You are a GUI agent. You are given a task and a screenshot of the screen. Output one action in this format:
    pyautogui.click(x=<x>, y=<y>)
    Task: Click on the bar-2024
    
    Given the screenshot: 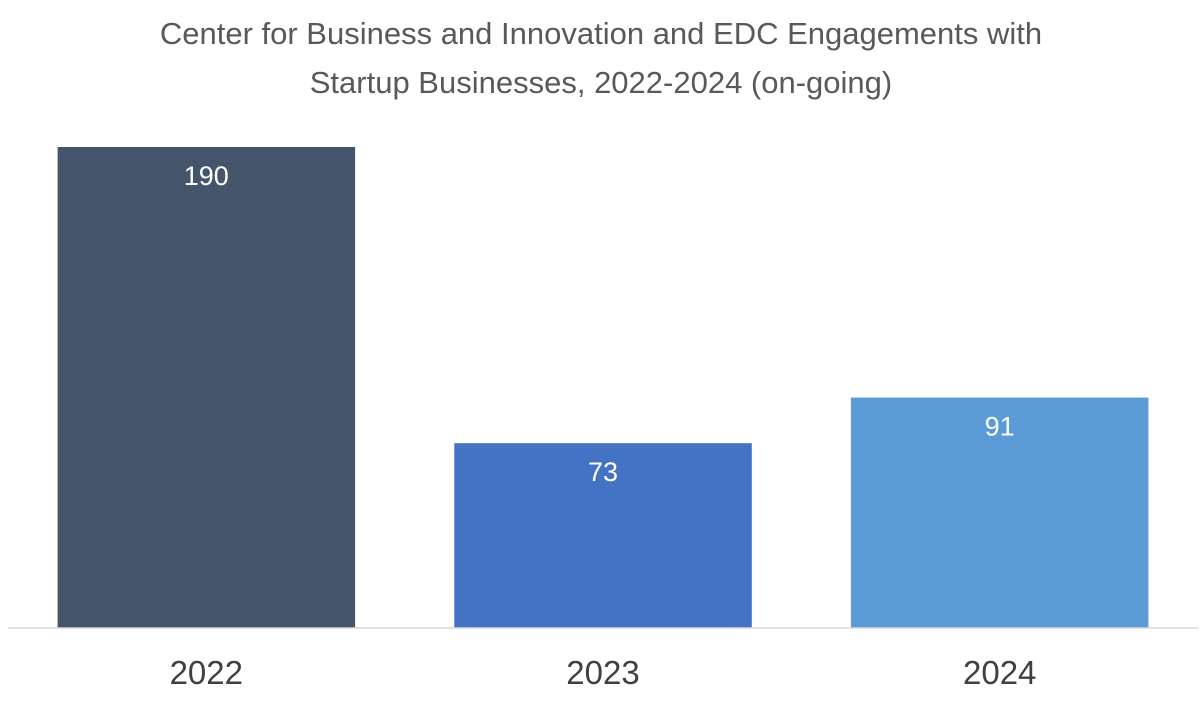 What is the action you would take?
    pyautogui.click(x=999, y=512)
    